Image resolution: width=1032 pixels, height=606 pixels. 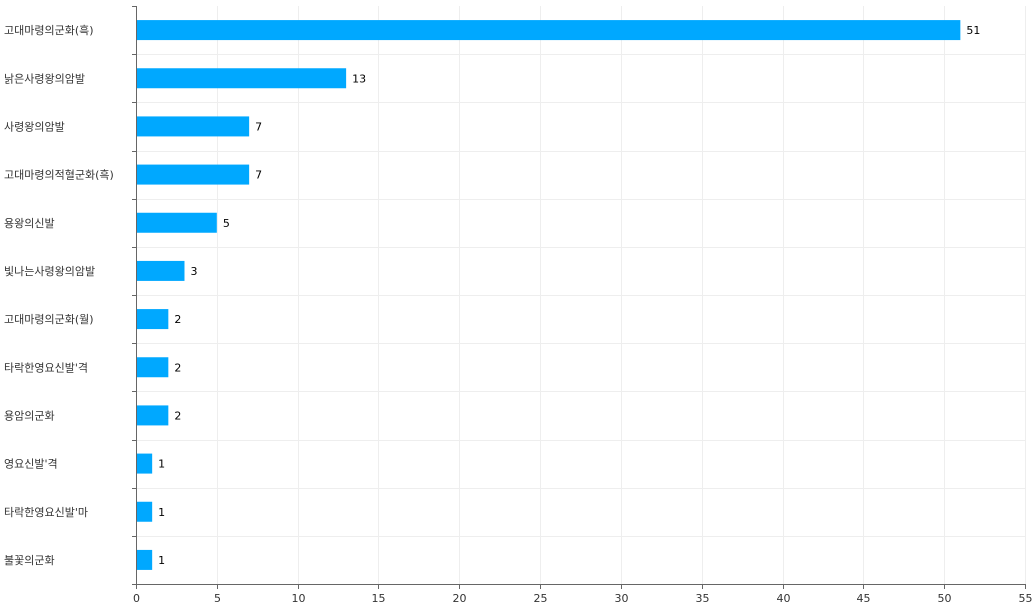 What do you see at coordinates (59, 175) in the screenshot?
I see `category-label-3: 고대마령의적혈군화(흑)` at bounding box center [59, 175].